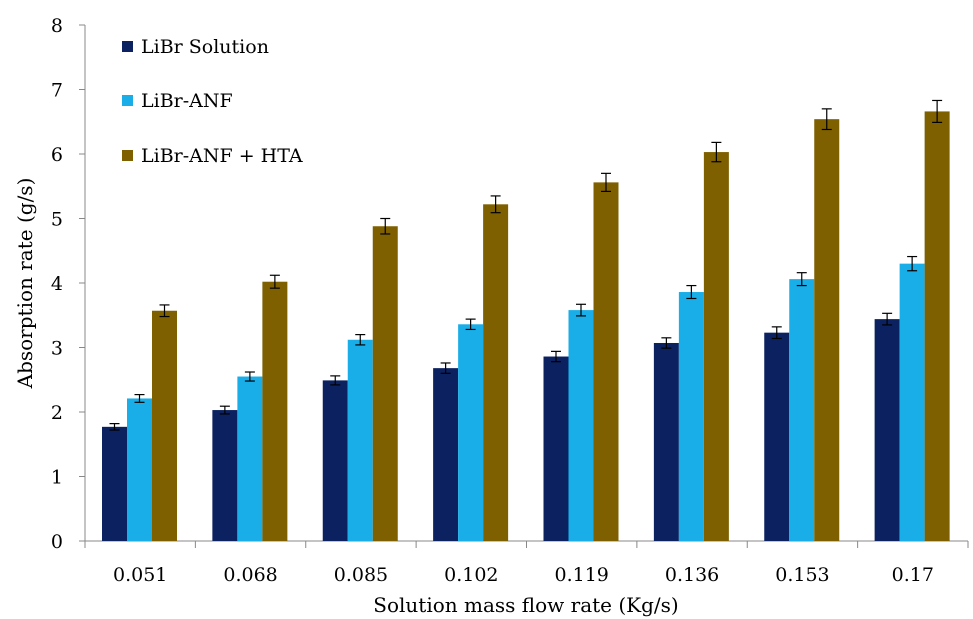  I want to click on y-tick-label: 7, so click(57, 91).